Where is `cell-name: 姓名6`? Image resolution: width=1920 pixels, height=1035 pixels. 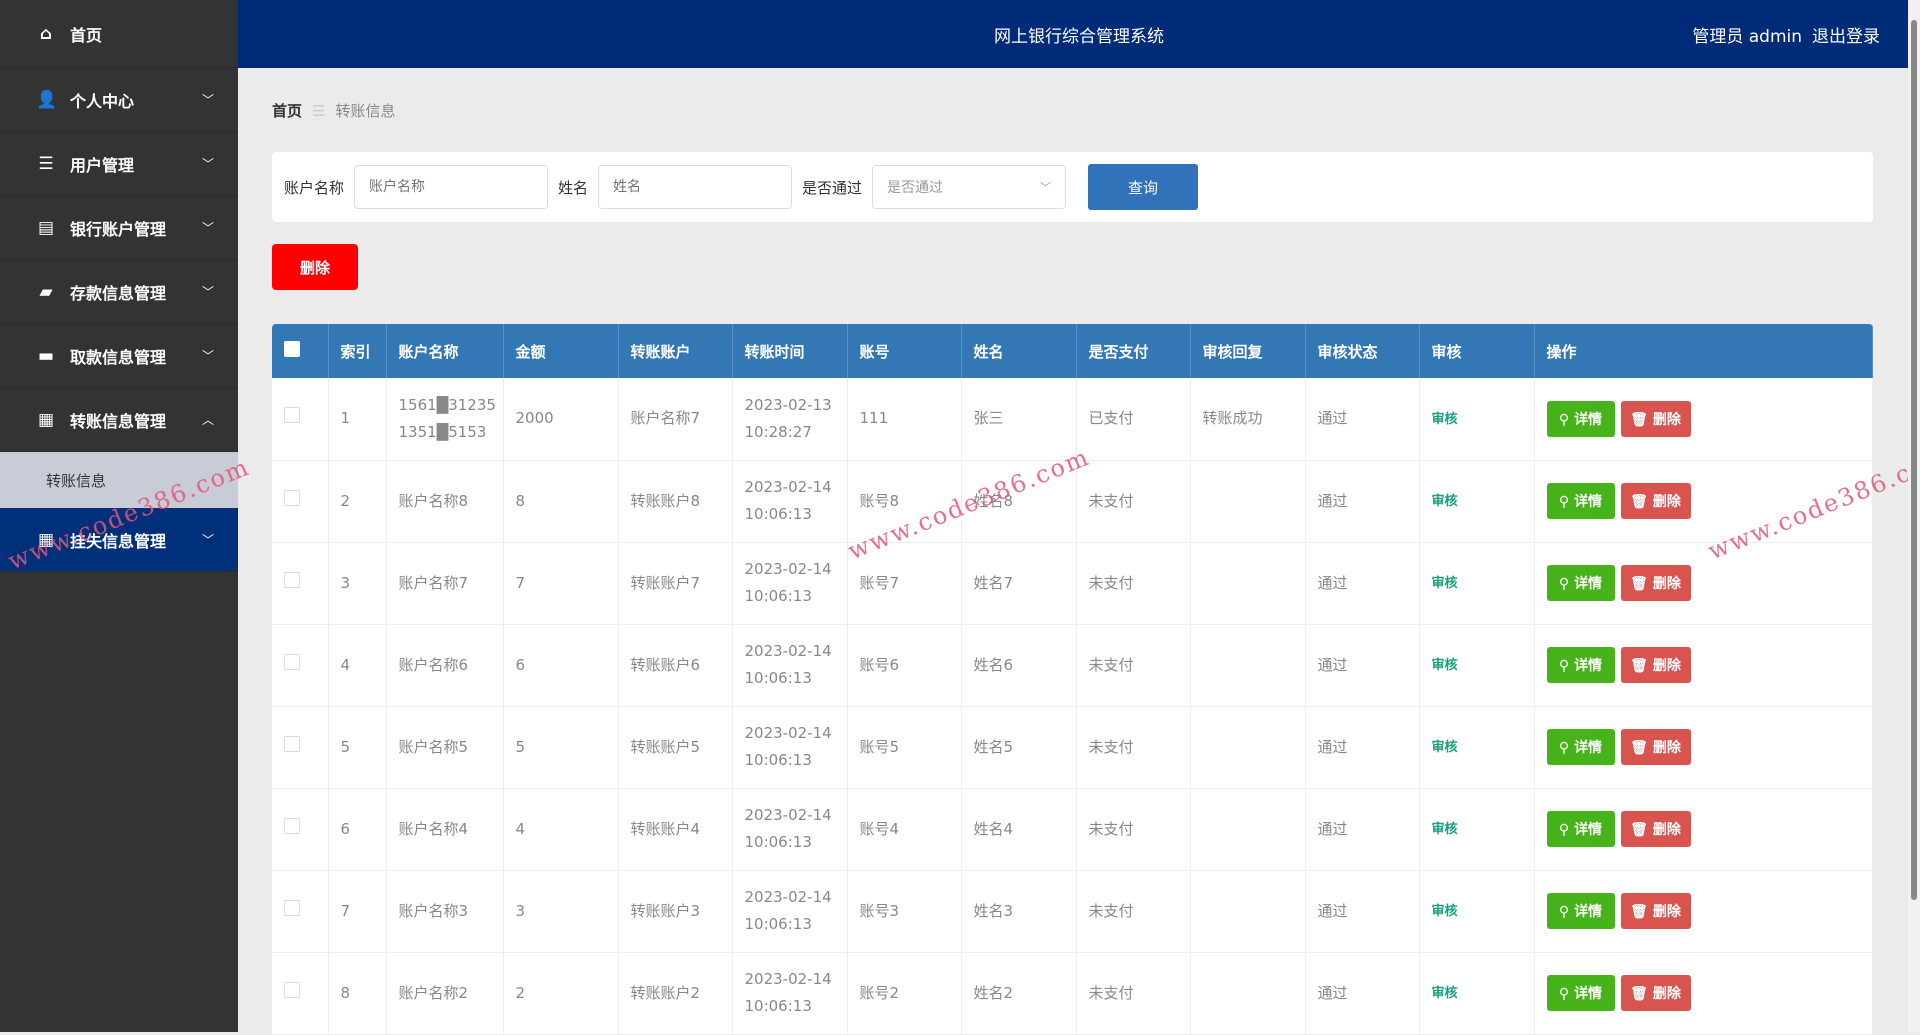 cell-name: 姓名6 is located at coordinates (1019, 665).